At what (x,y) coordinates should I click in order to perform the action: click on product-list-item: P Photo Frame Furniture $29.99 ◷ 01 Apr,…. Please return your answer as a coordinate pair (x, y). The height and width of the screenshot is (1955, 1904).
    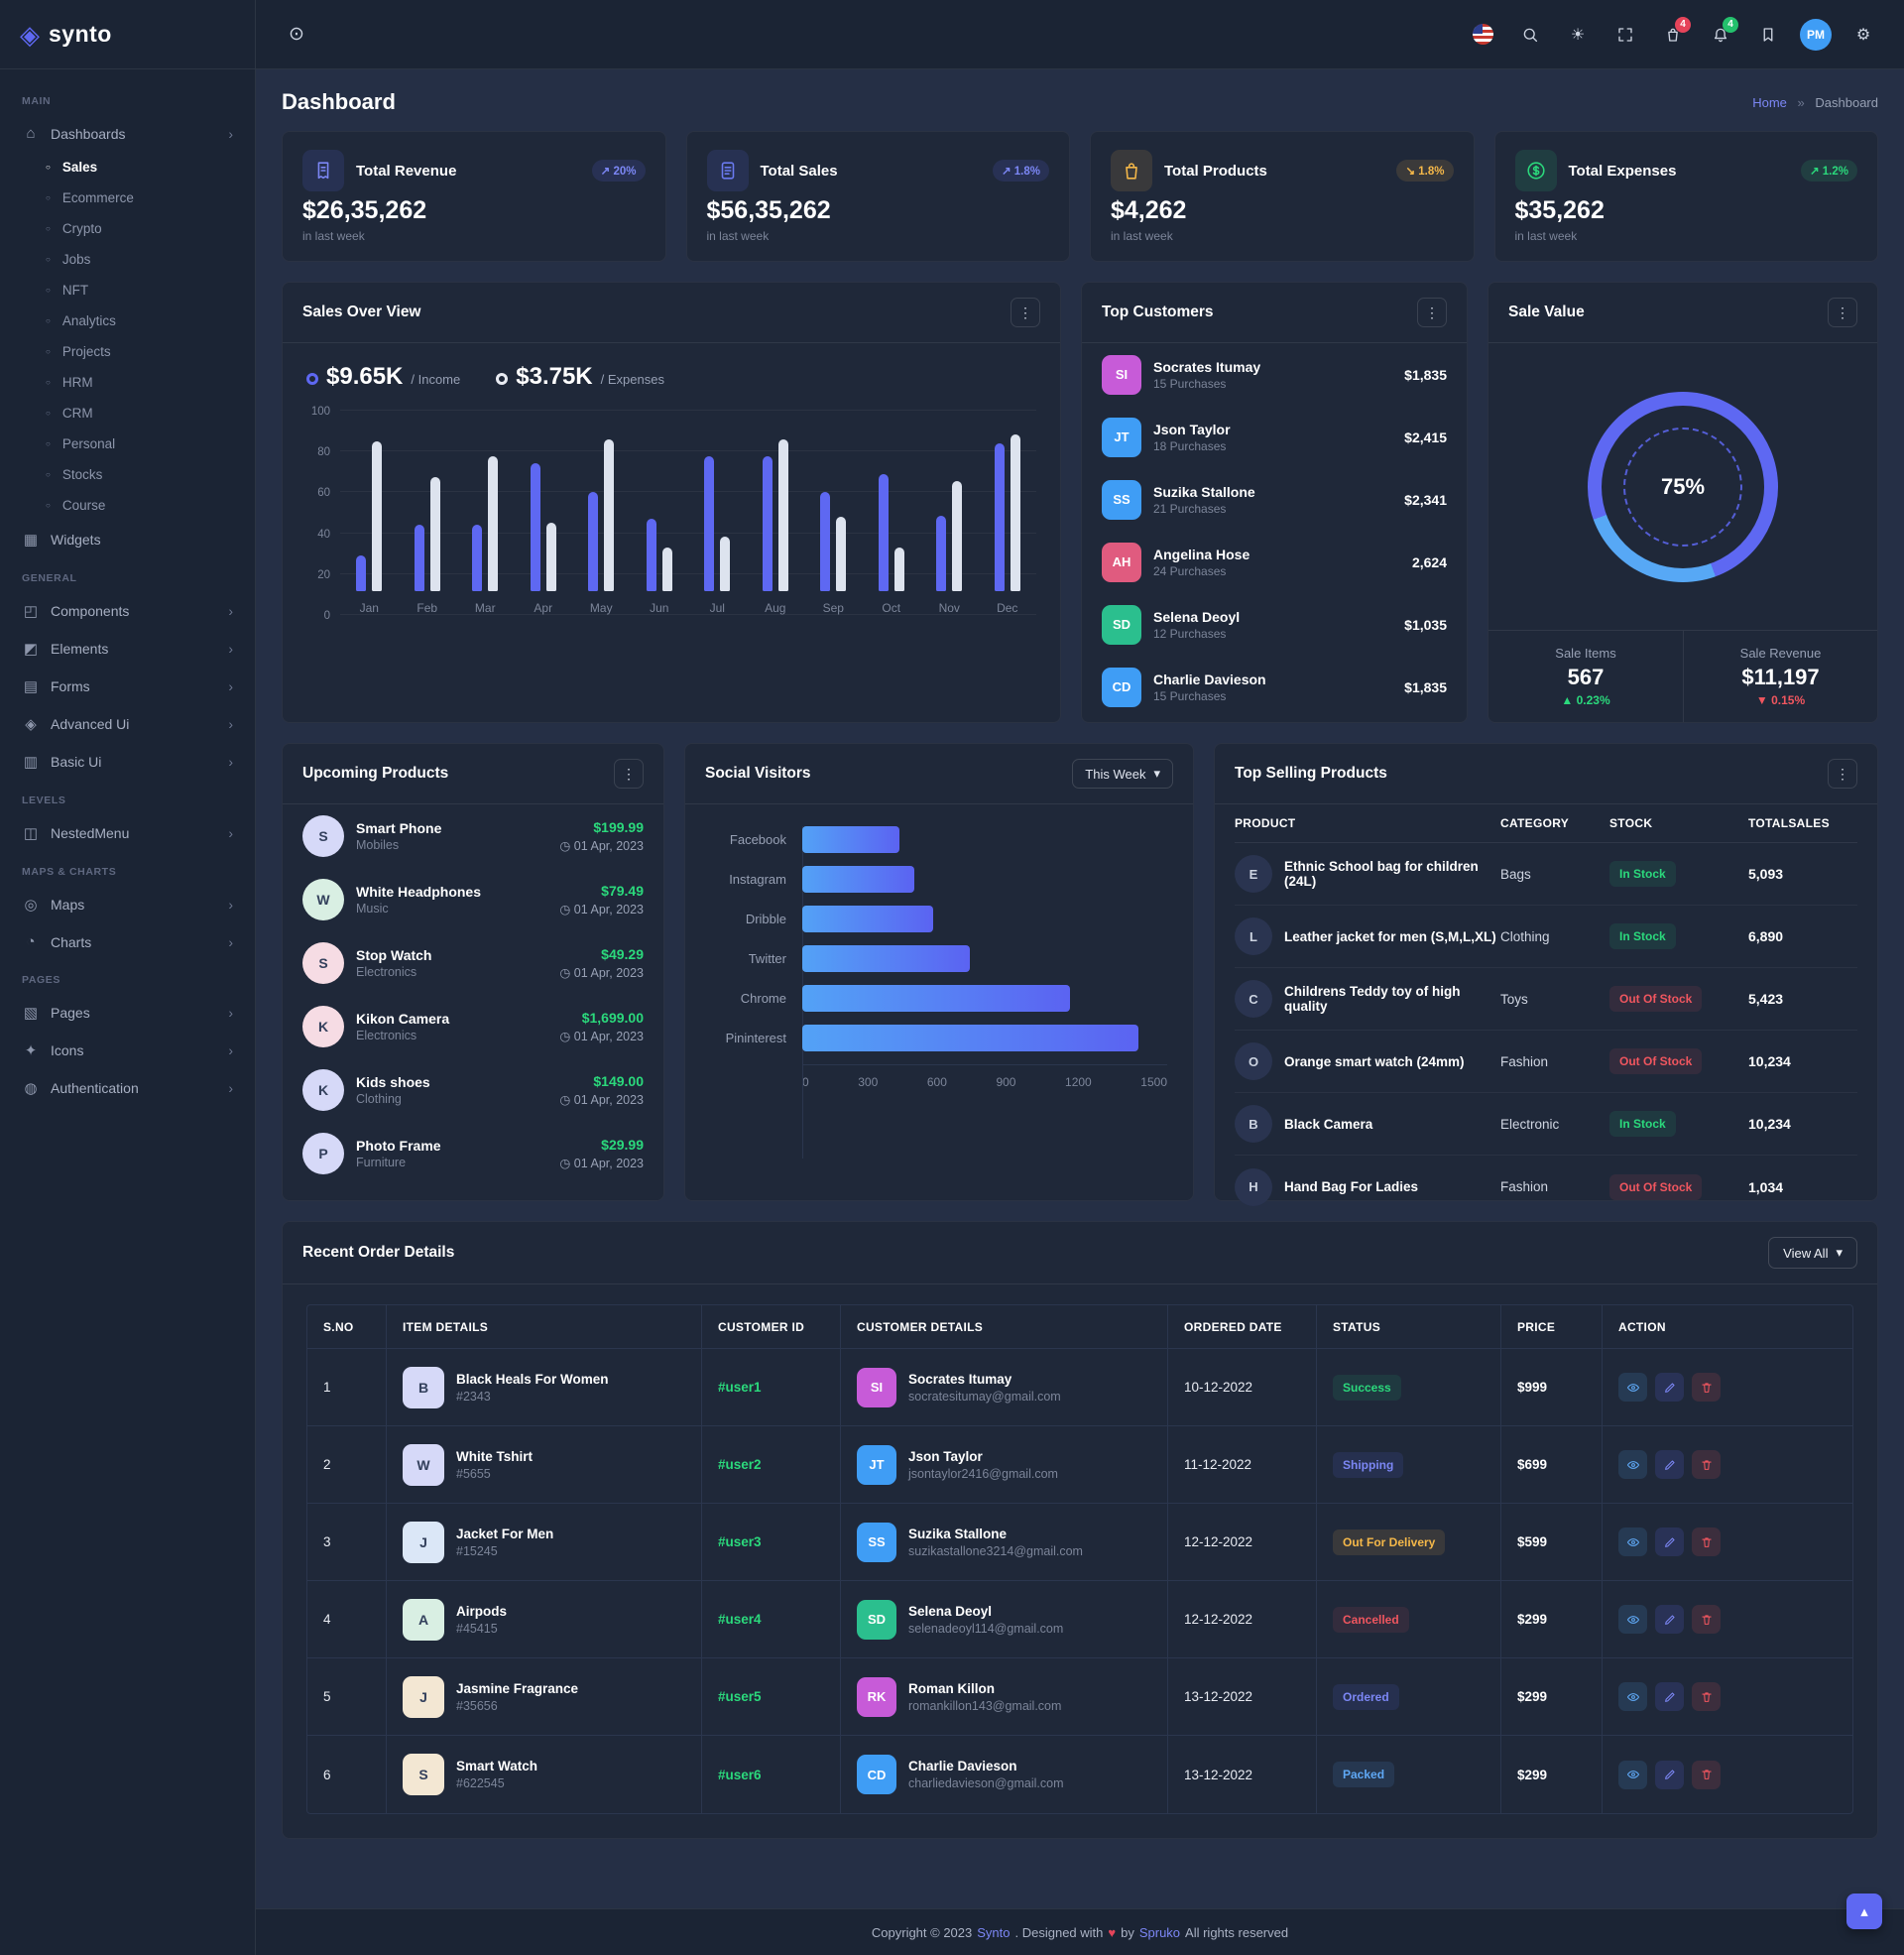
    Looking at the image, I should click on (473, 1154).